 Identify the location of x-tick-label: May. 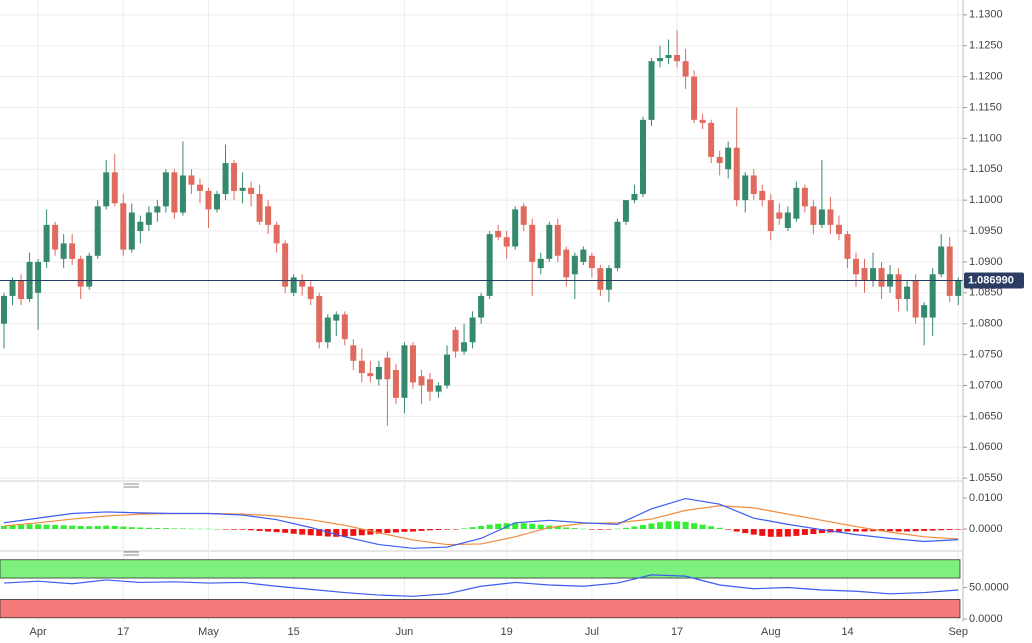
(208, 632).